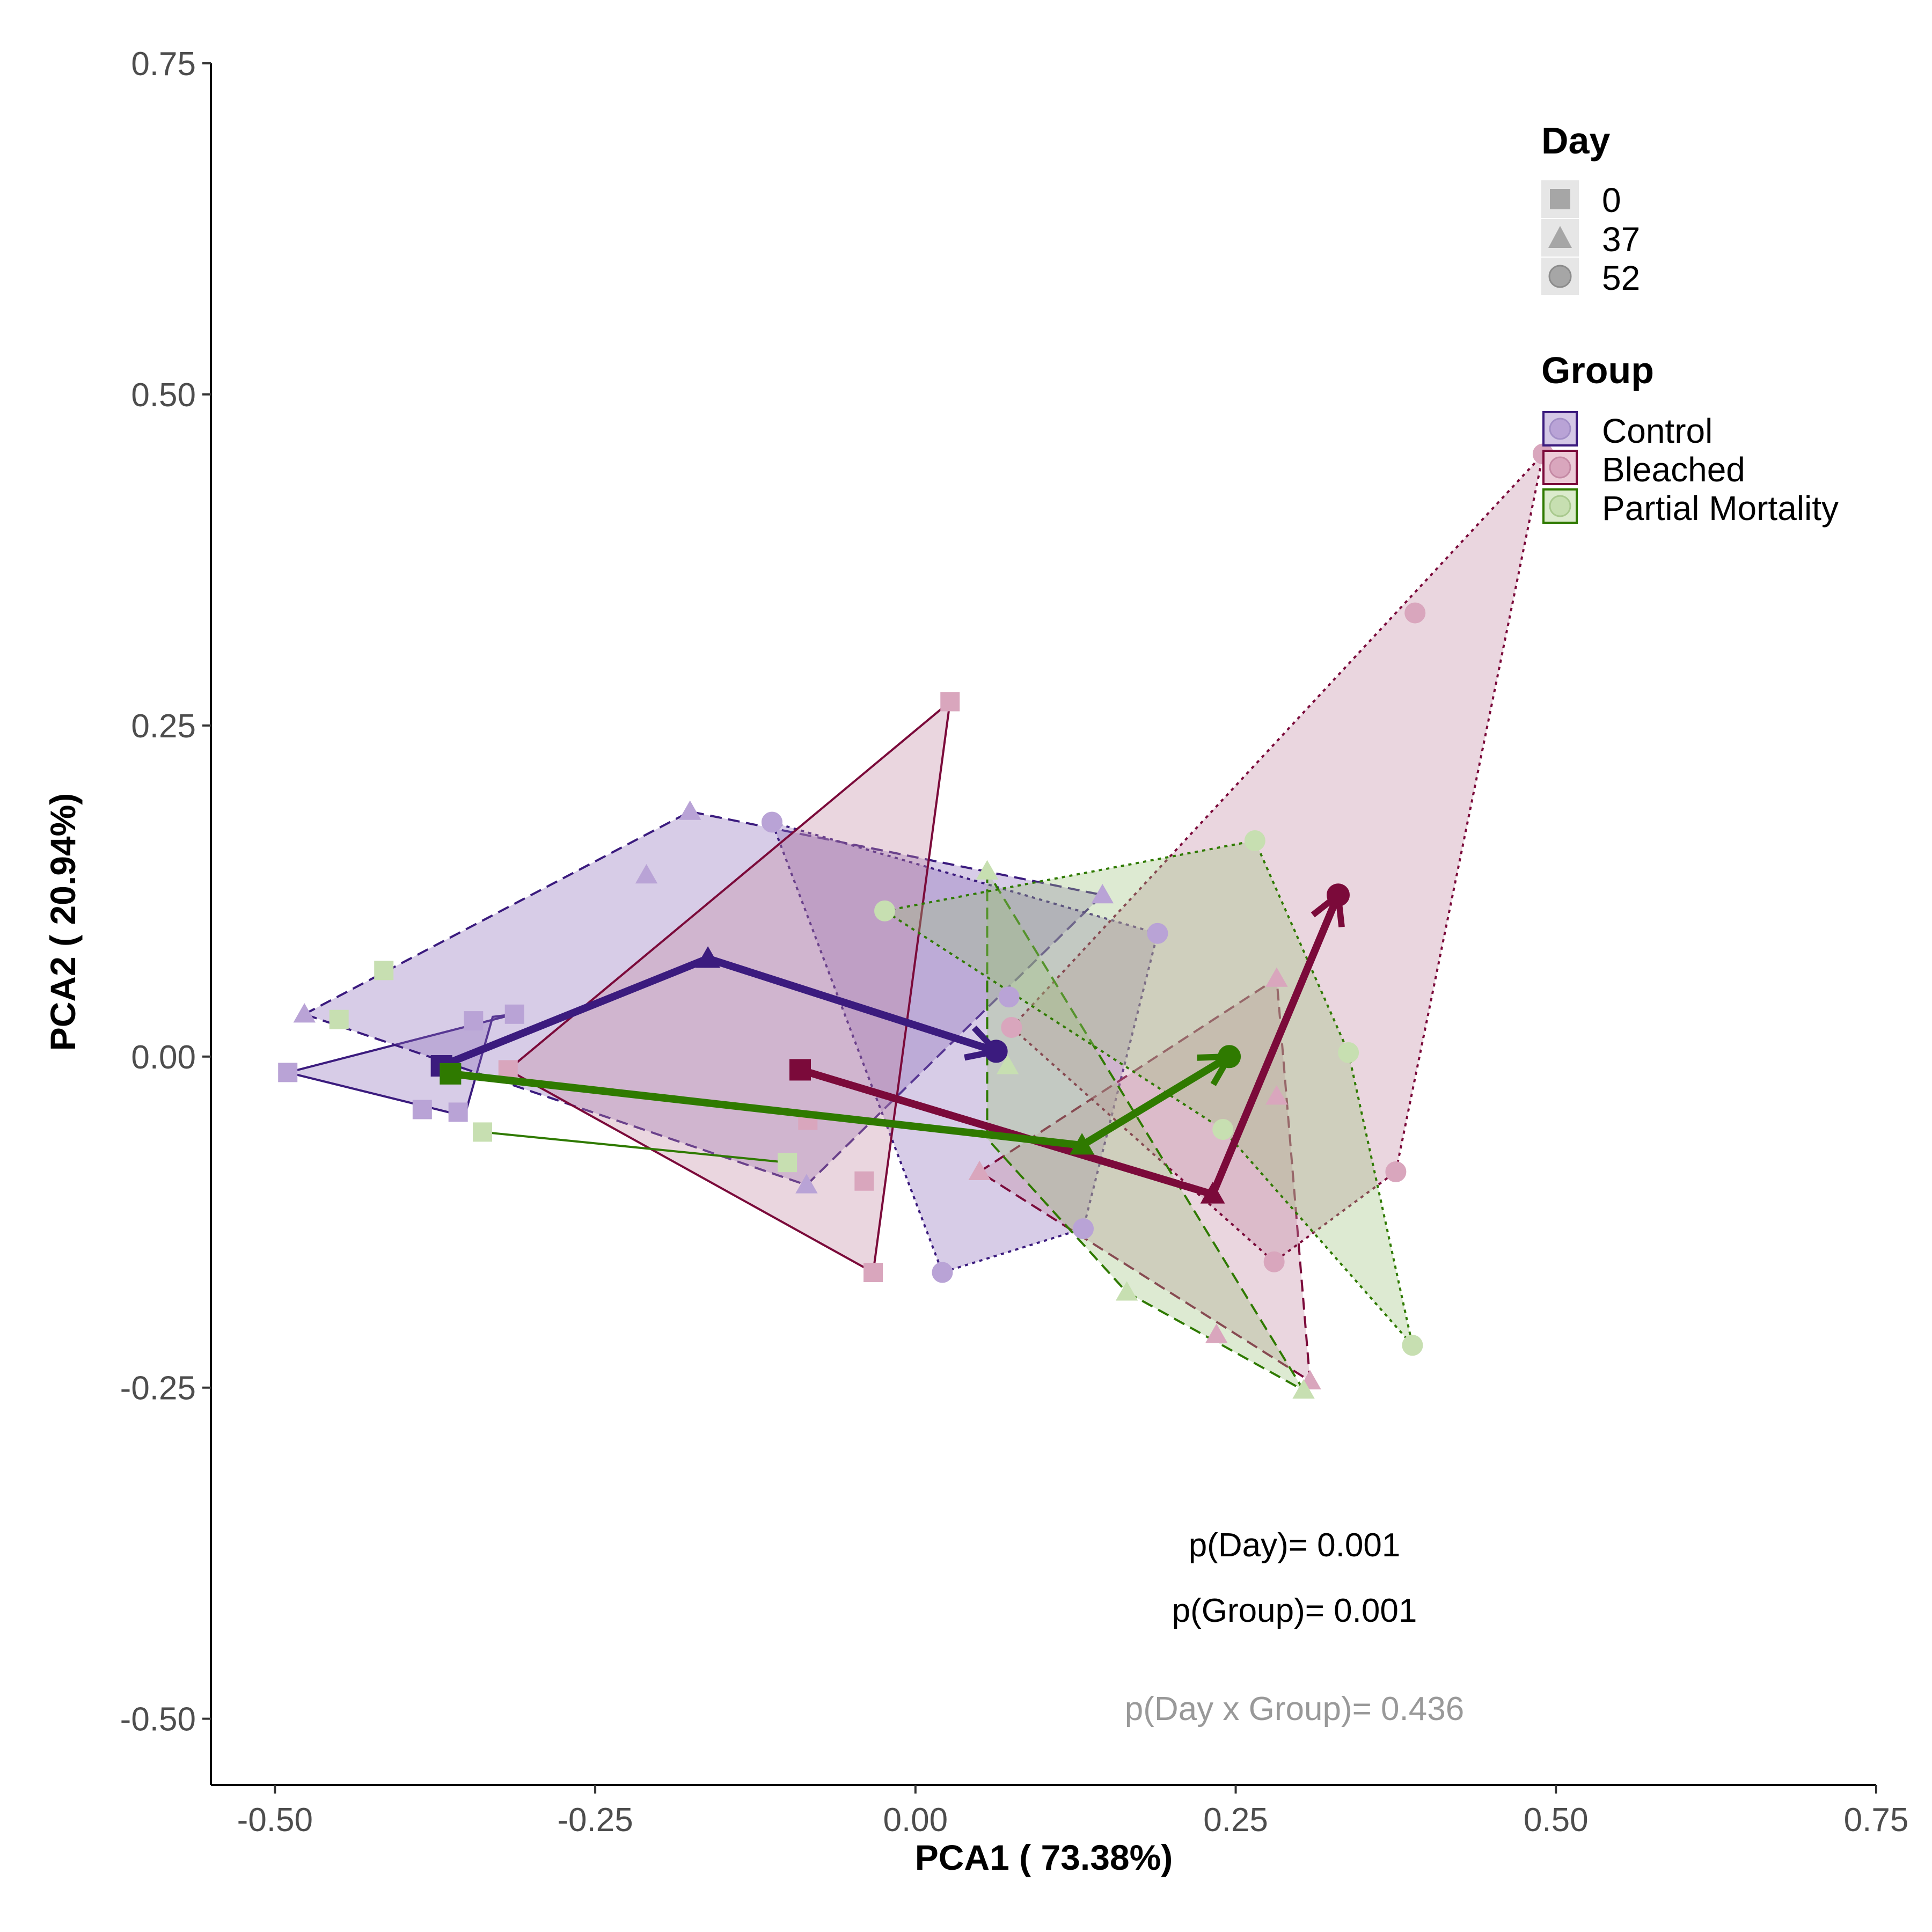 The width and height of the screenshot is (1932, 1932). I want to click on p-interaction-annotation: p(Day x Group)= 0.436, so click(1294, 1709).